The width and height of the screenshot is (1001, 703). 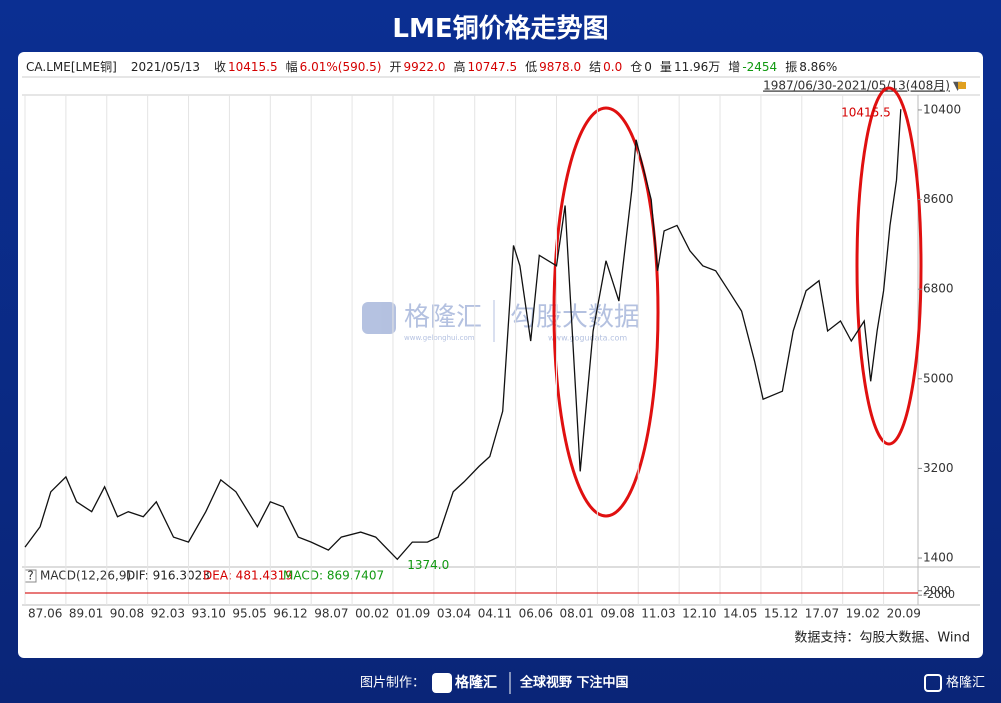 What do you see at coordinates (209, 614) in the screenshot?
I see `x-tick-label: 93.10` at bounding box center [209, 614].